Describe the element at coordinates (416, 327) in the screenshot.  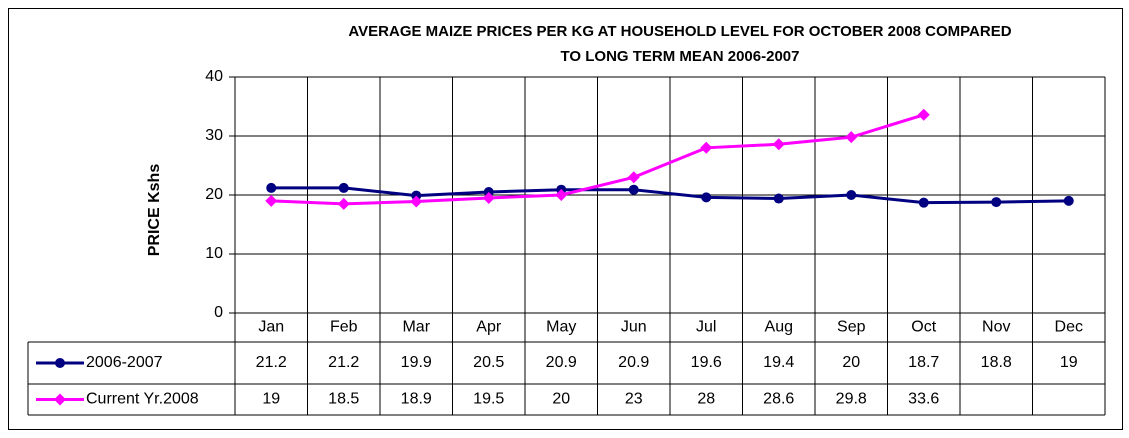
I see `x-tick-label: Mar` at that location.